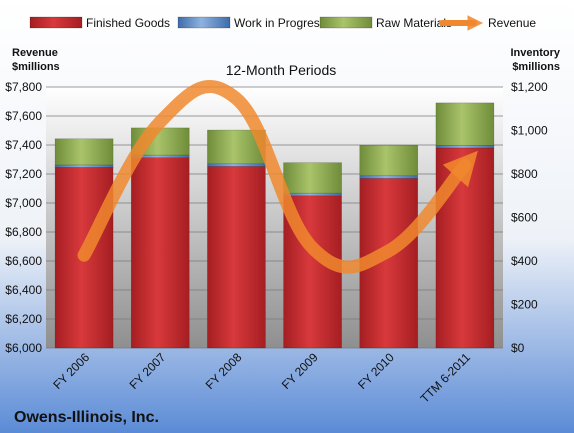  I want to click on left-tick-label: $7,200, so click(23, 174).